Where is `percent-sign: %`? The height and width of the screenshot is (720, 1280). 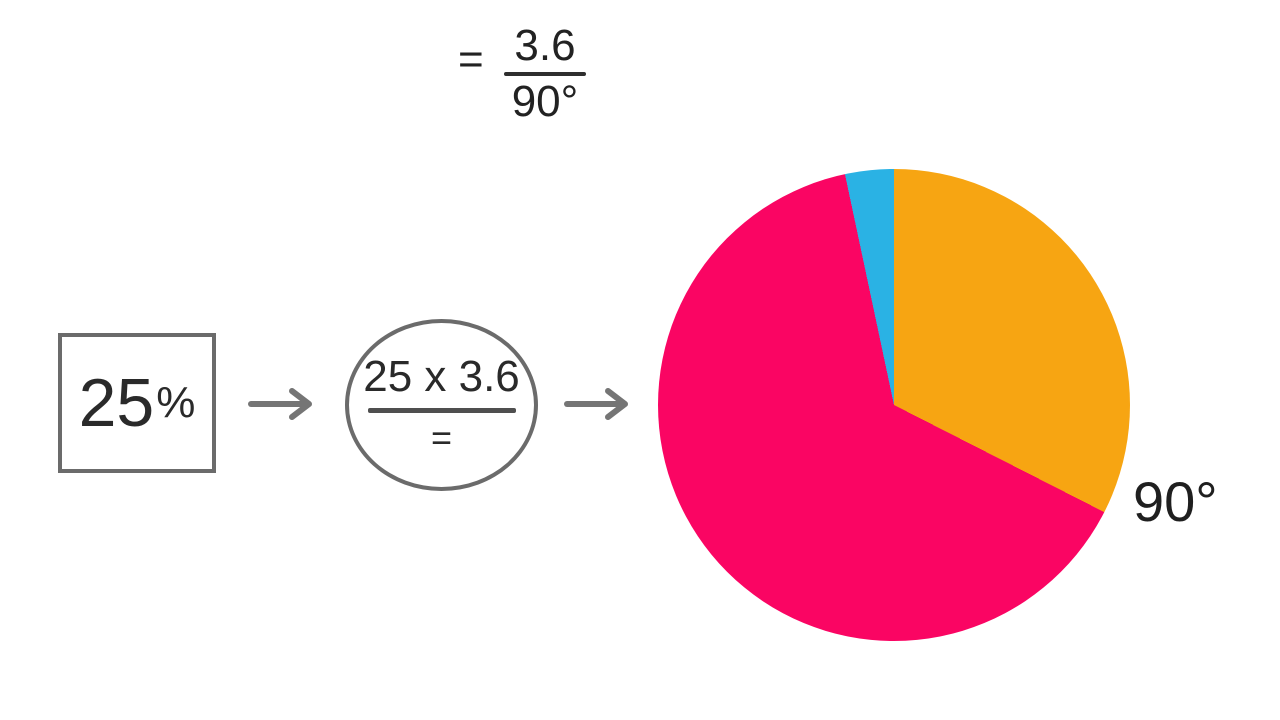 percent-sign: % is located at coordinates (176, 402).